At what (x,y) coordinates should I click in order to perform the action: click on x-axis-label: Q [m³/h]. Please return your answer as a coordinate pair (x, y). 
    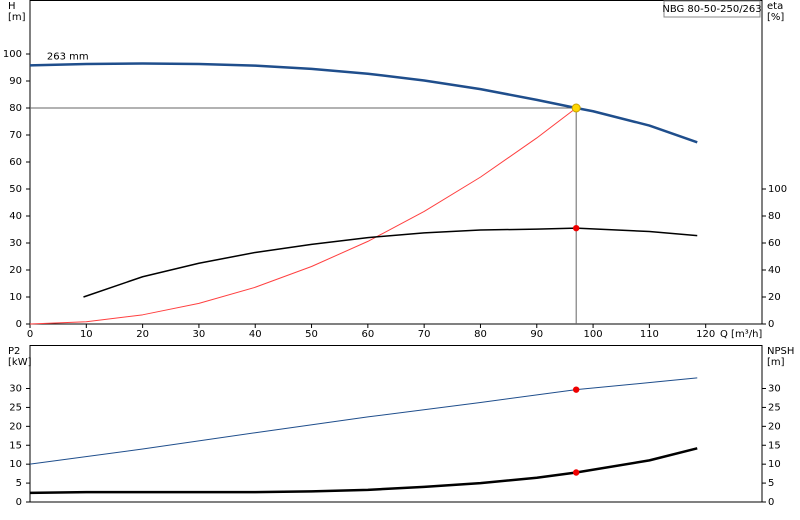
    Looking at the image, I should click on (741, 334).